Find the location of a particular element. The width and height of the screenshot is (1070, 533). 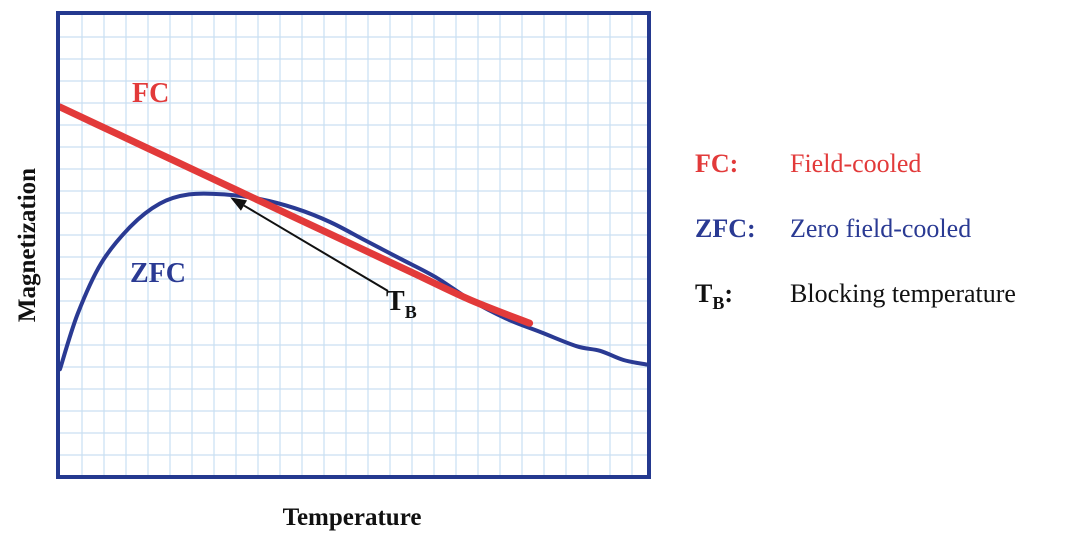

x-axis-label: Temperature is located at coordinates (352, 517).